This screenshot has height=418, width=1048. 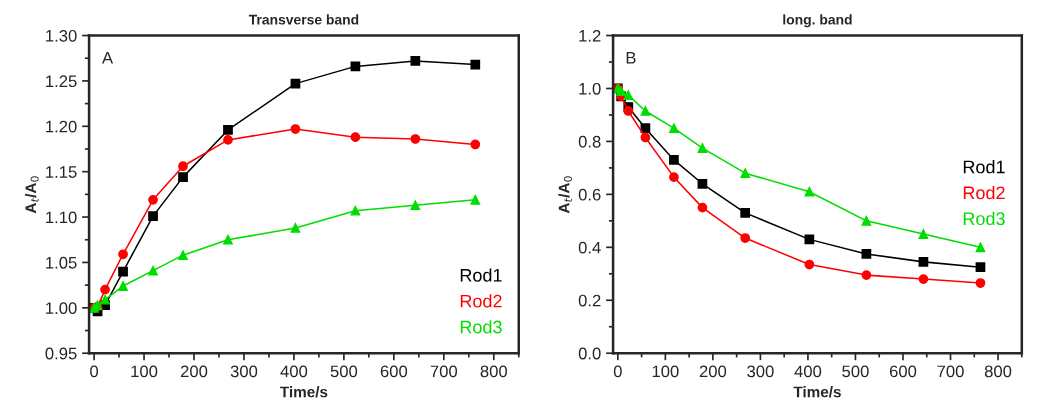 I want to click on y-tick-label: 1.0, so click(x=590, y=88).